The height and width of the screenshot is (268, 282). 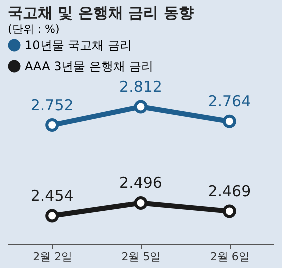 What do you see at coordinates (89, 67) in the screenshot?
I see `legend-label: AAA 3년물 은행채 금리` at bounding box center [89, 67].